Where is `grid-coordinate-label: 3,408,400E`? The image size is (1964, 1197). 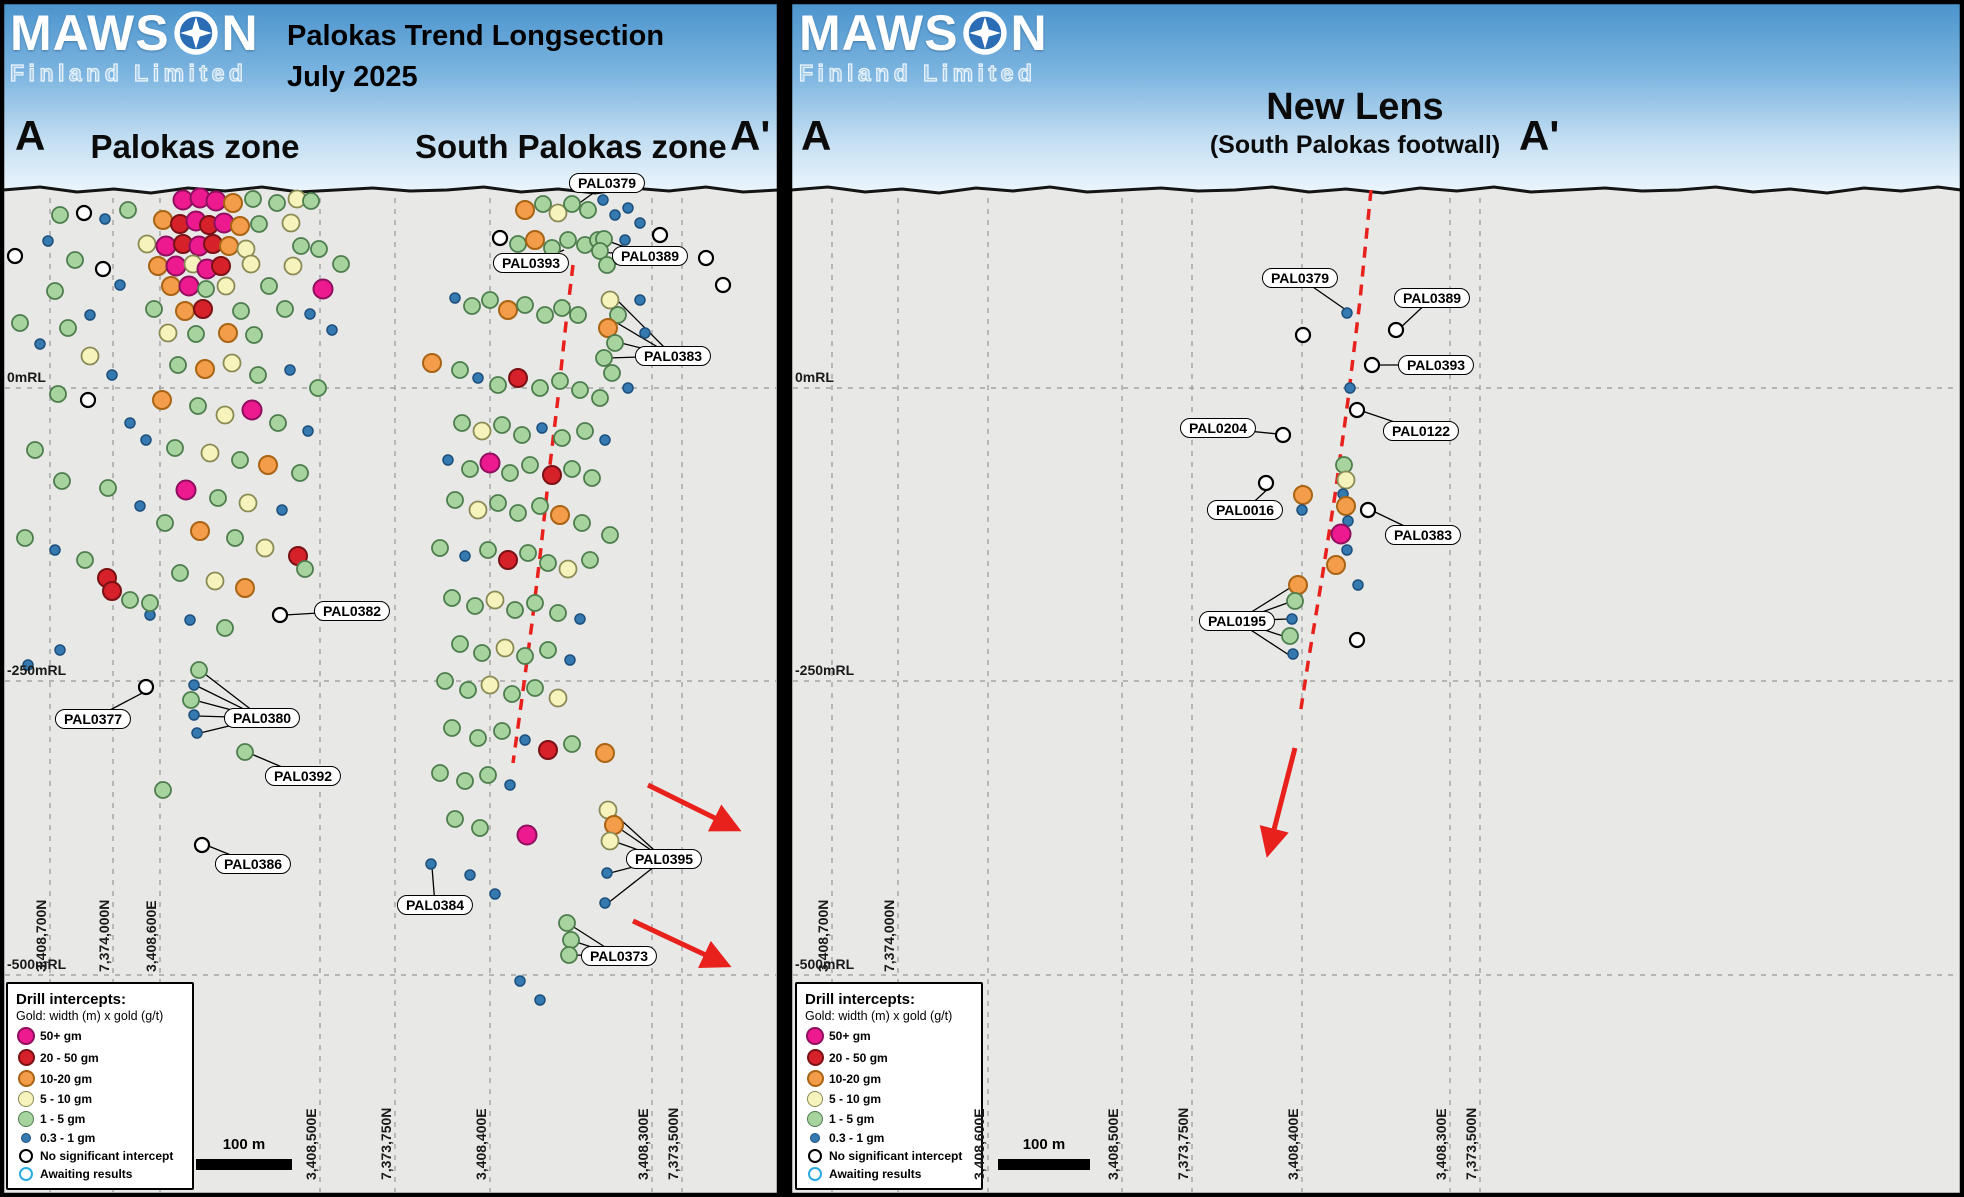 grid-coordinate-label: 3,408,400E is located at coordinates (1293, 1144).